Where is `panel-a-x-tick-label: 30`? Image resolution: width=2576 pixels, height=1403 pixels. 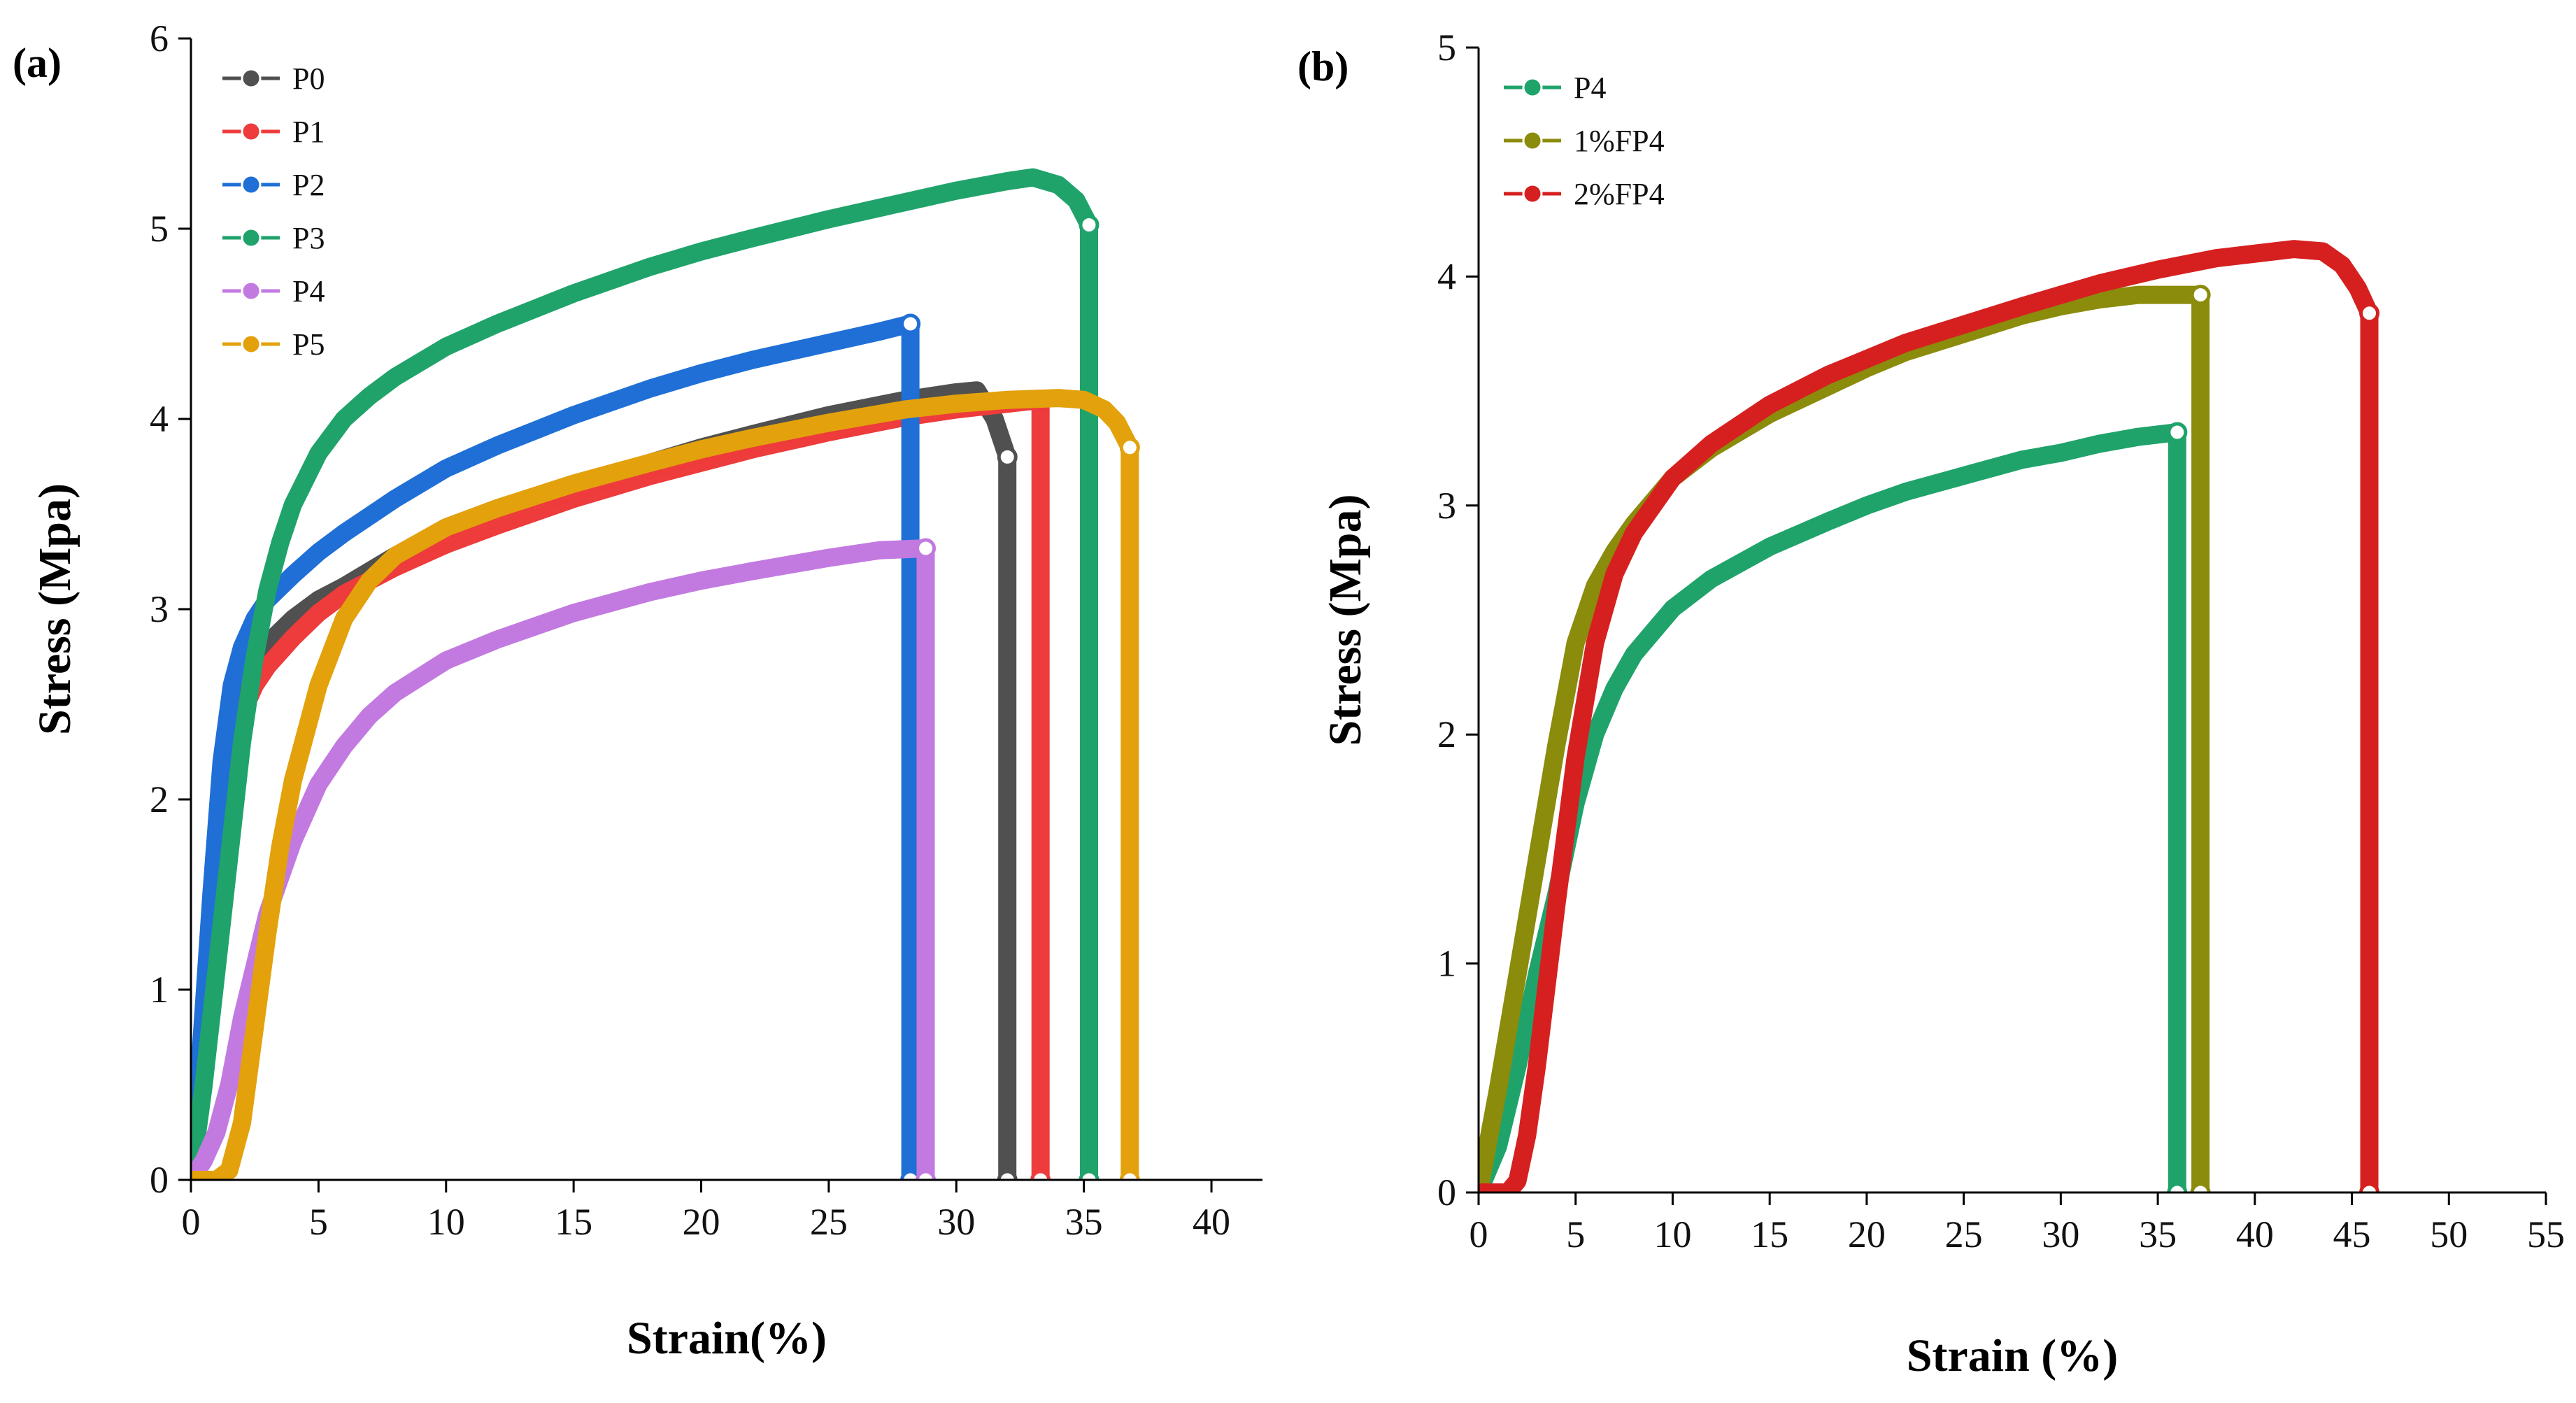
panel-a-x-tick-label: 30 is located at coordinates (956, 1222).